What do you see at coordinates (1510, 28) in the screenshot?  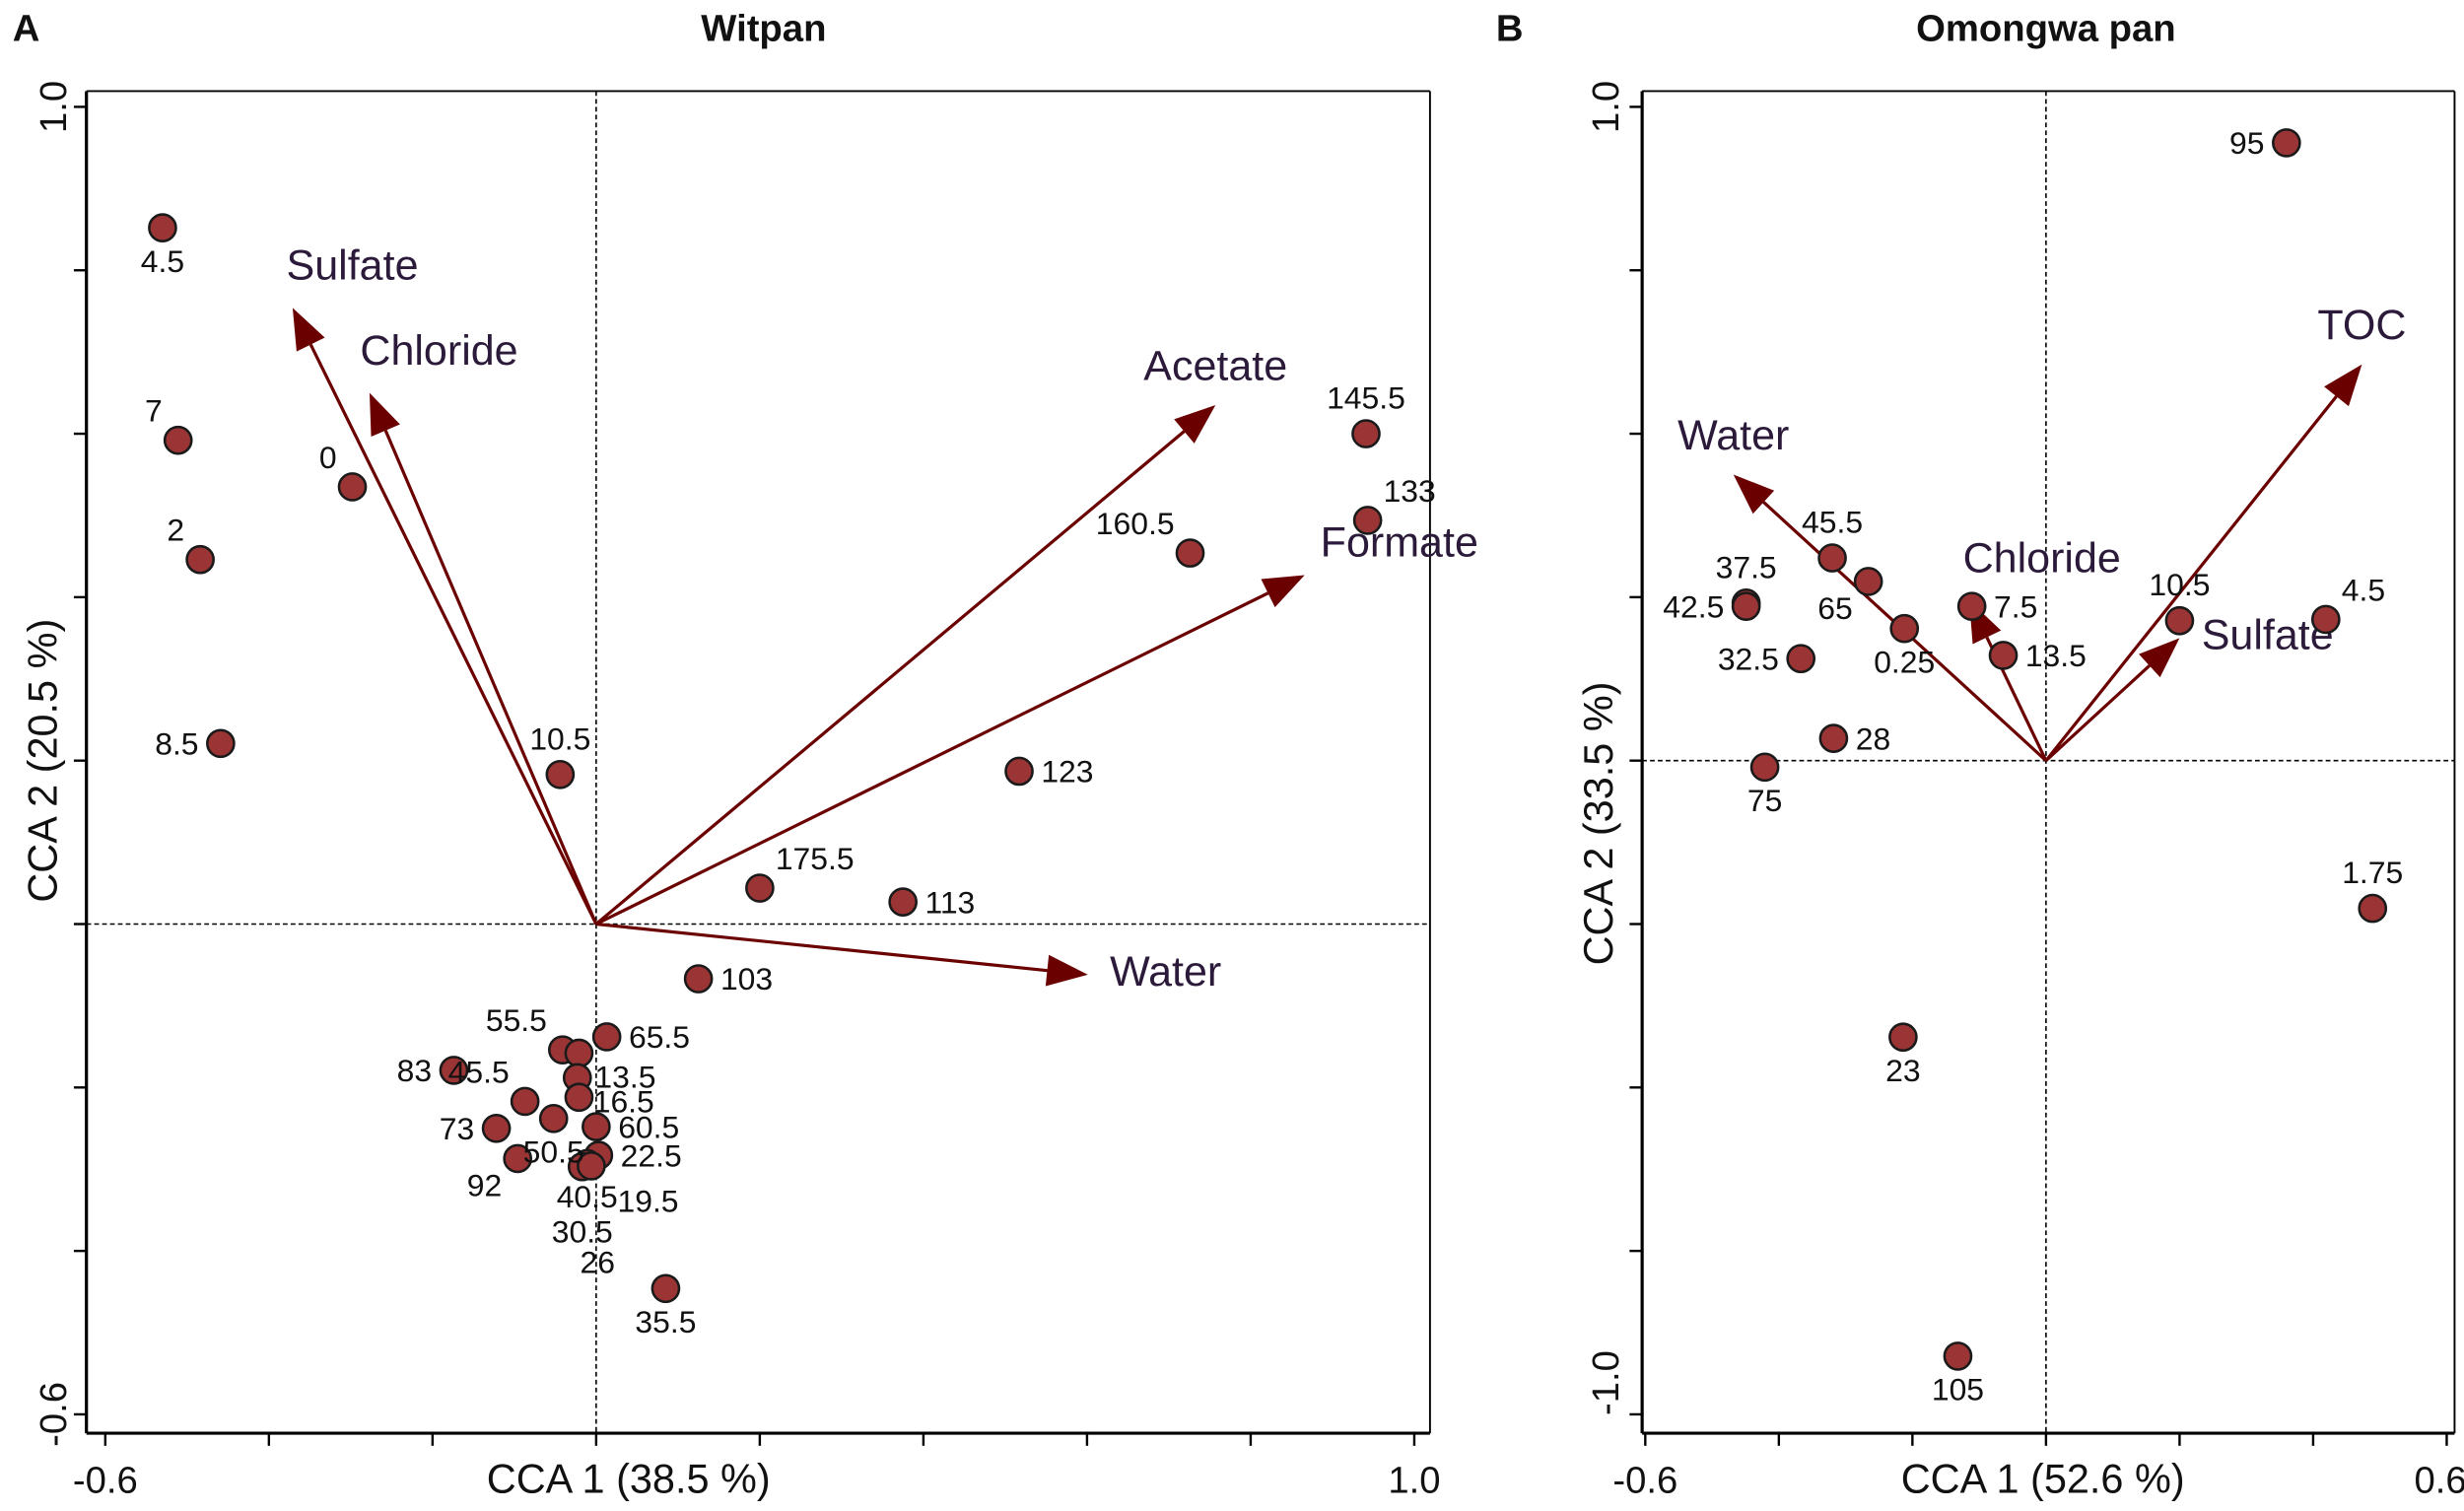 I see `panel-letter-b: B` at bounding box center [1510, 28].